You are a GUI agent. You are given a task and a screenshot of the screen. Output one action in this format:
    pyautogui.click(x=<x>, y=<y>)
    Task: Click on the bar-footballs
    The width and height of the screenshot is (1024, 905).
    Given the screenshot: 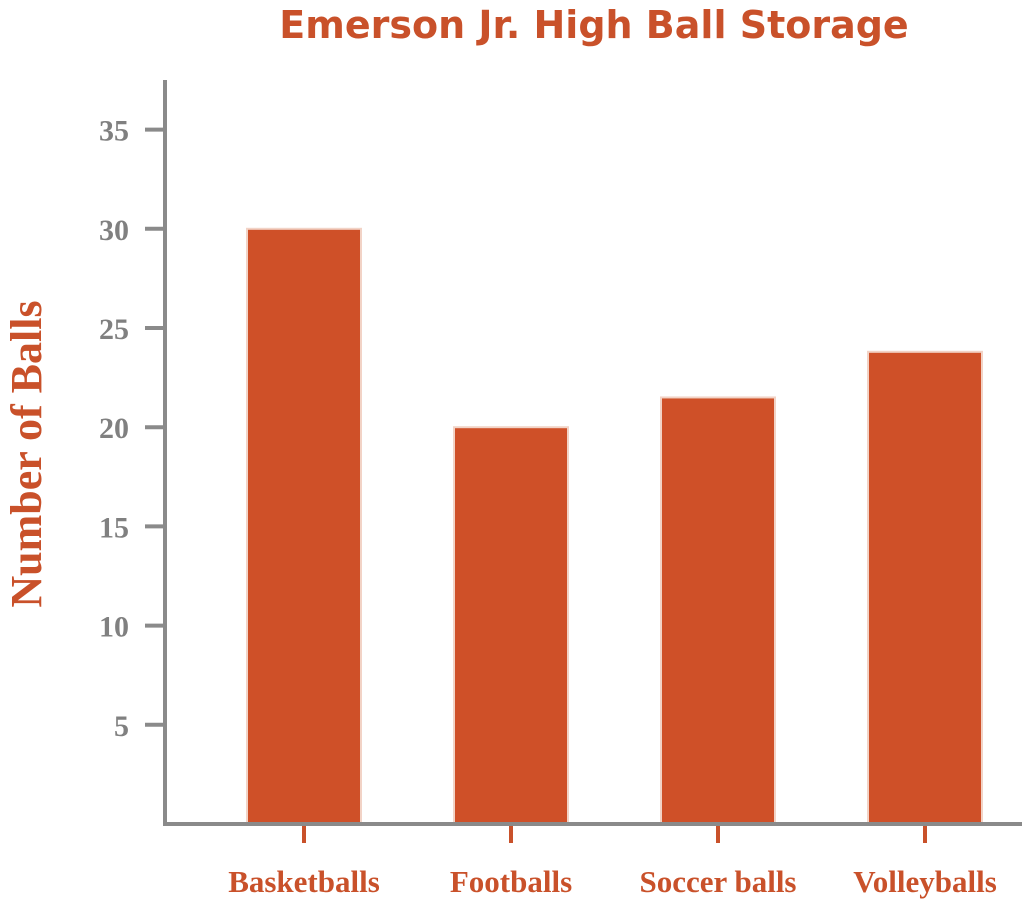 What is the action you would take?
    pyautogui.click(x=511, y=625)
    